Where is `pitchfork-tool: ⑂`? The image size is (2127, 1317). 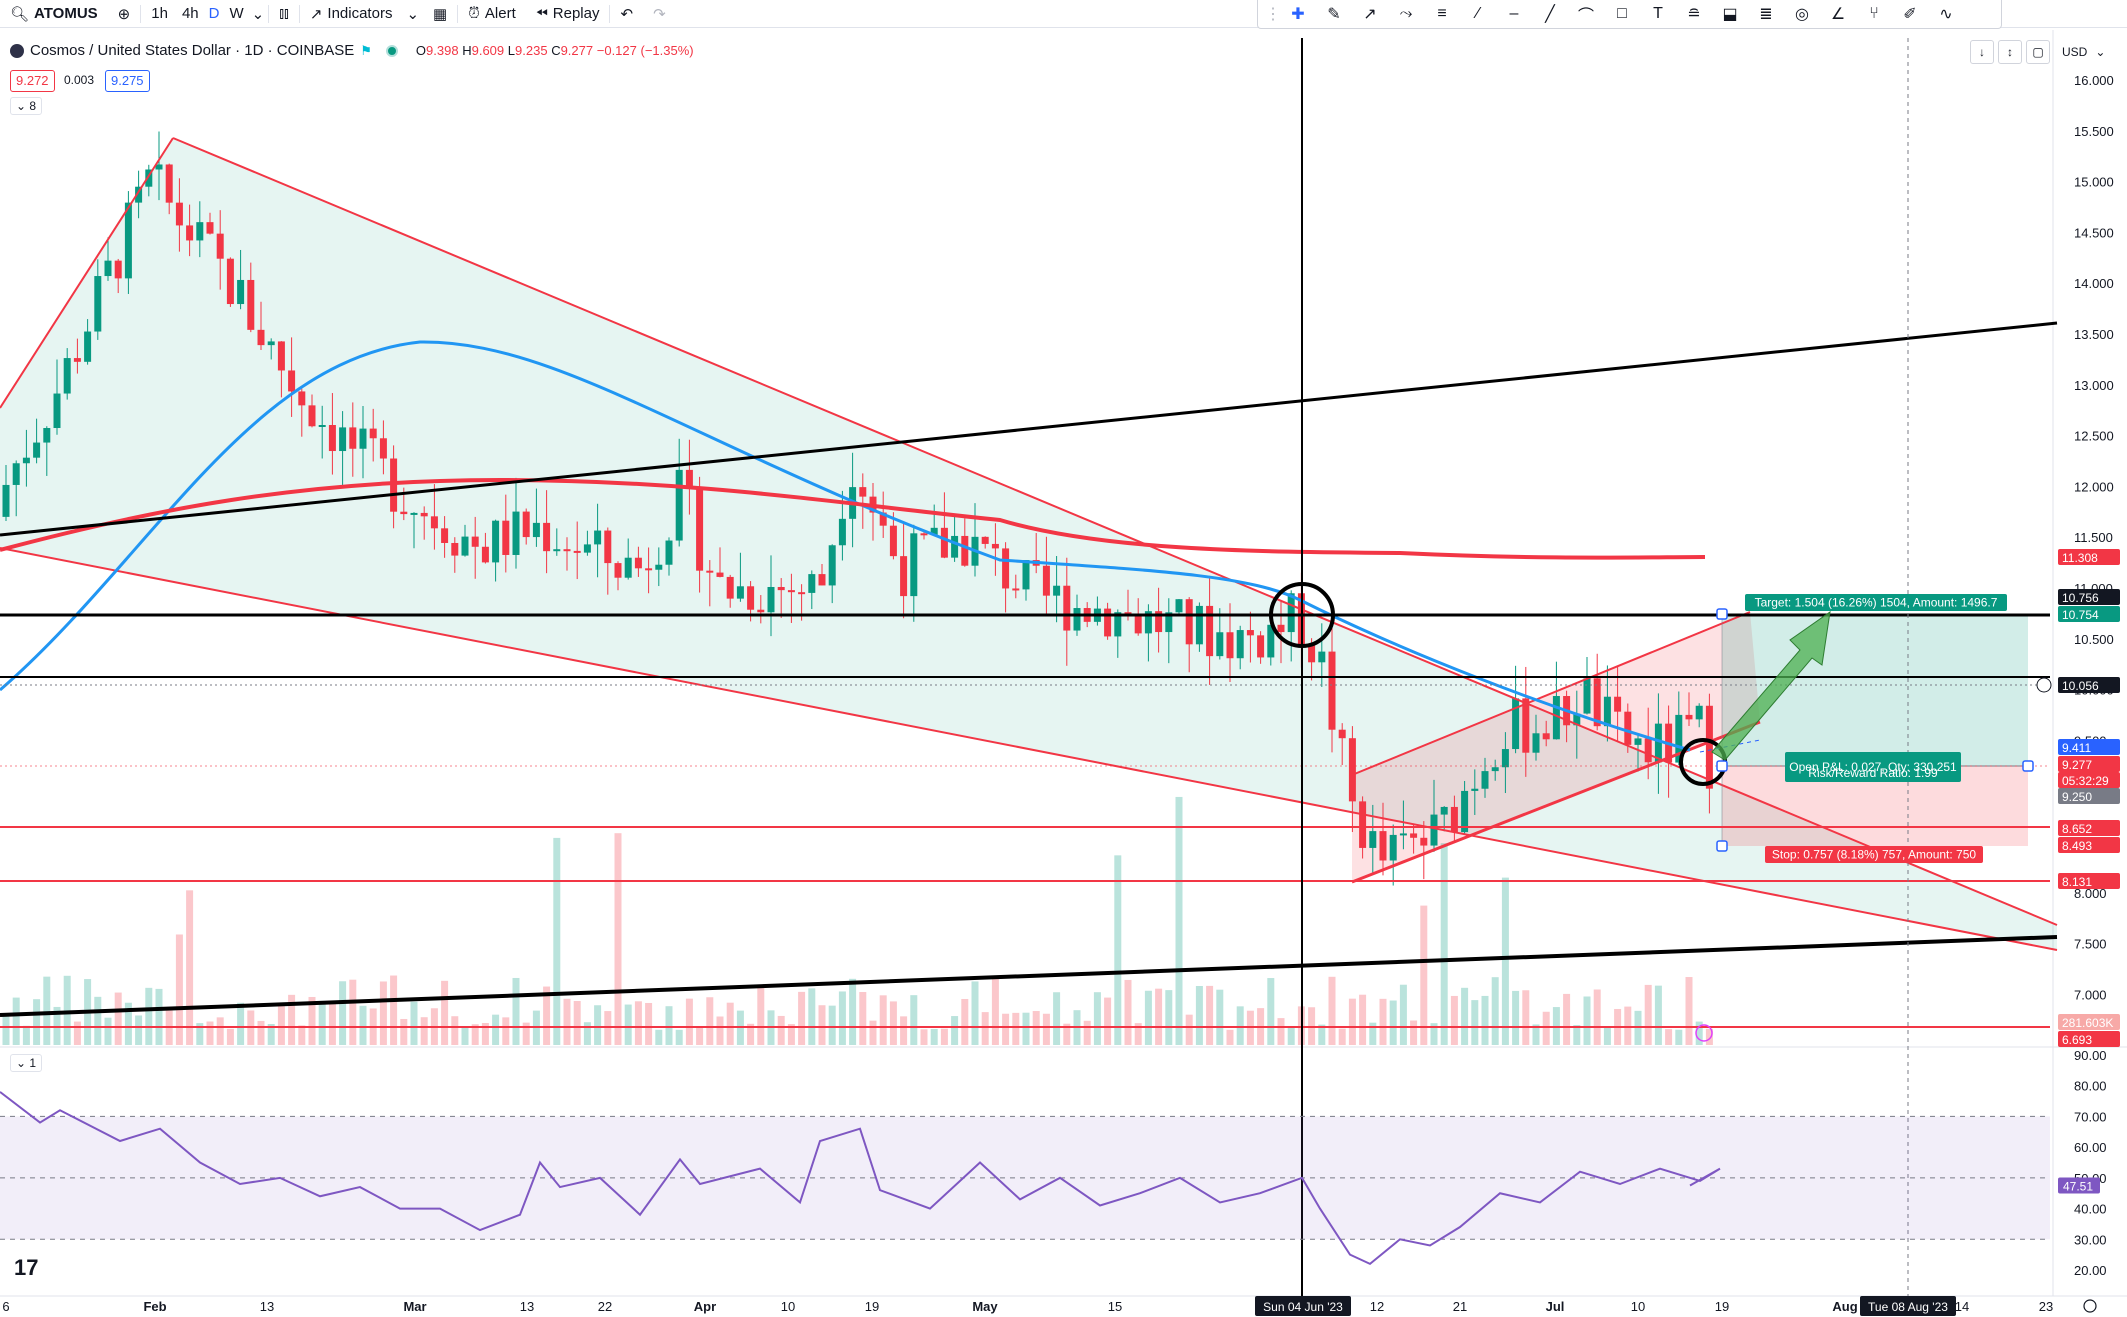 pitchfork-tool: ⑂ is located at coordinates (1874, 13).